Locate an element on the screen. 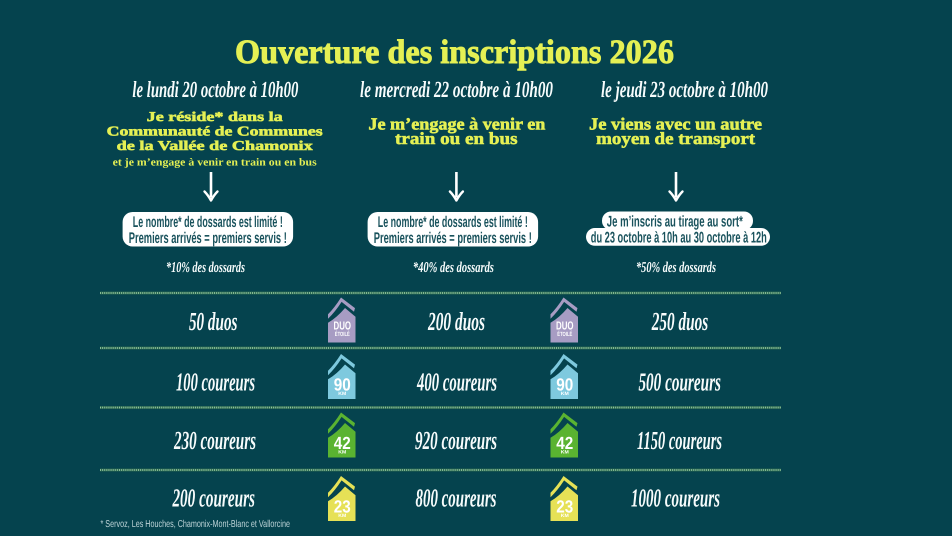 The height and width of the screenshot is (536, 952). svg-text:Ouverture des inscriptions 202: Ouverture des inscriptions 2026 is located at coordinates (454, 52).